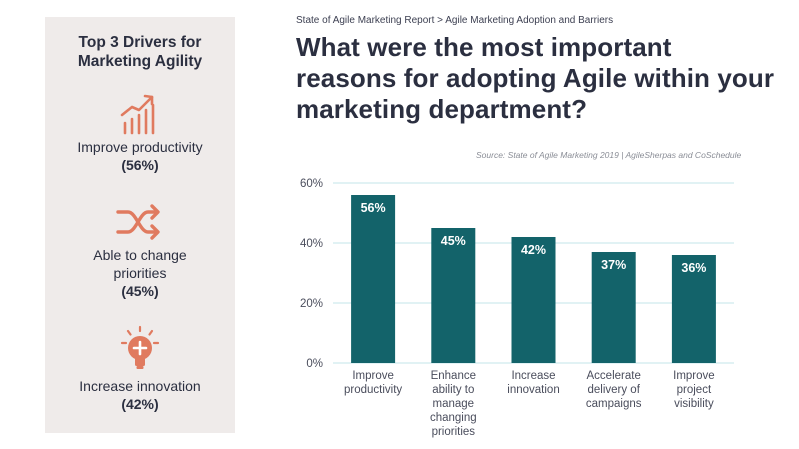 Image resolution: width=799 pixels, height=449 pixels. I want to click on x-category-label: changing, so click(453, 418).